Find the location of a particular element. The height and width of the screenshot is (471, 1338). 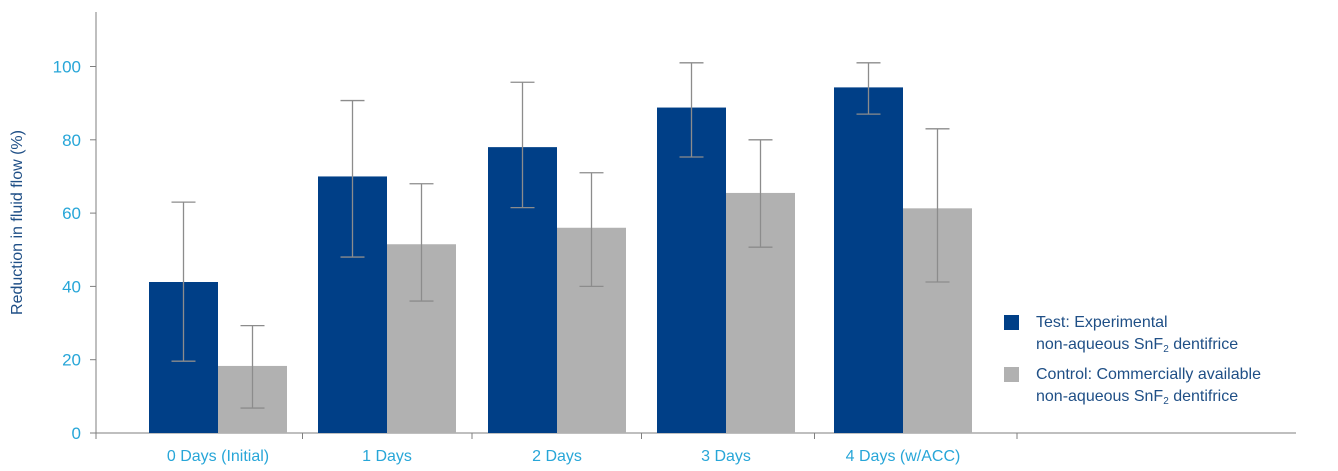

y-tick-label: 20 is located at coordinates (71, 360).